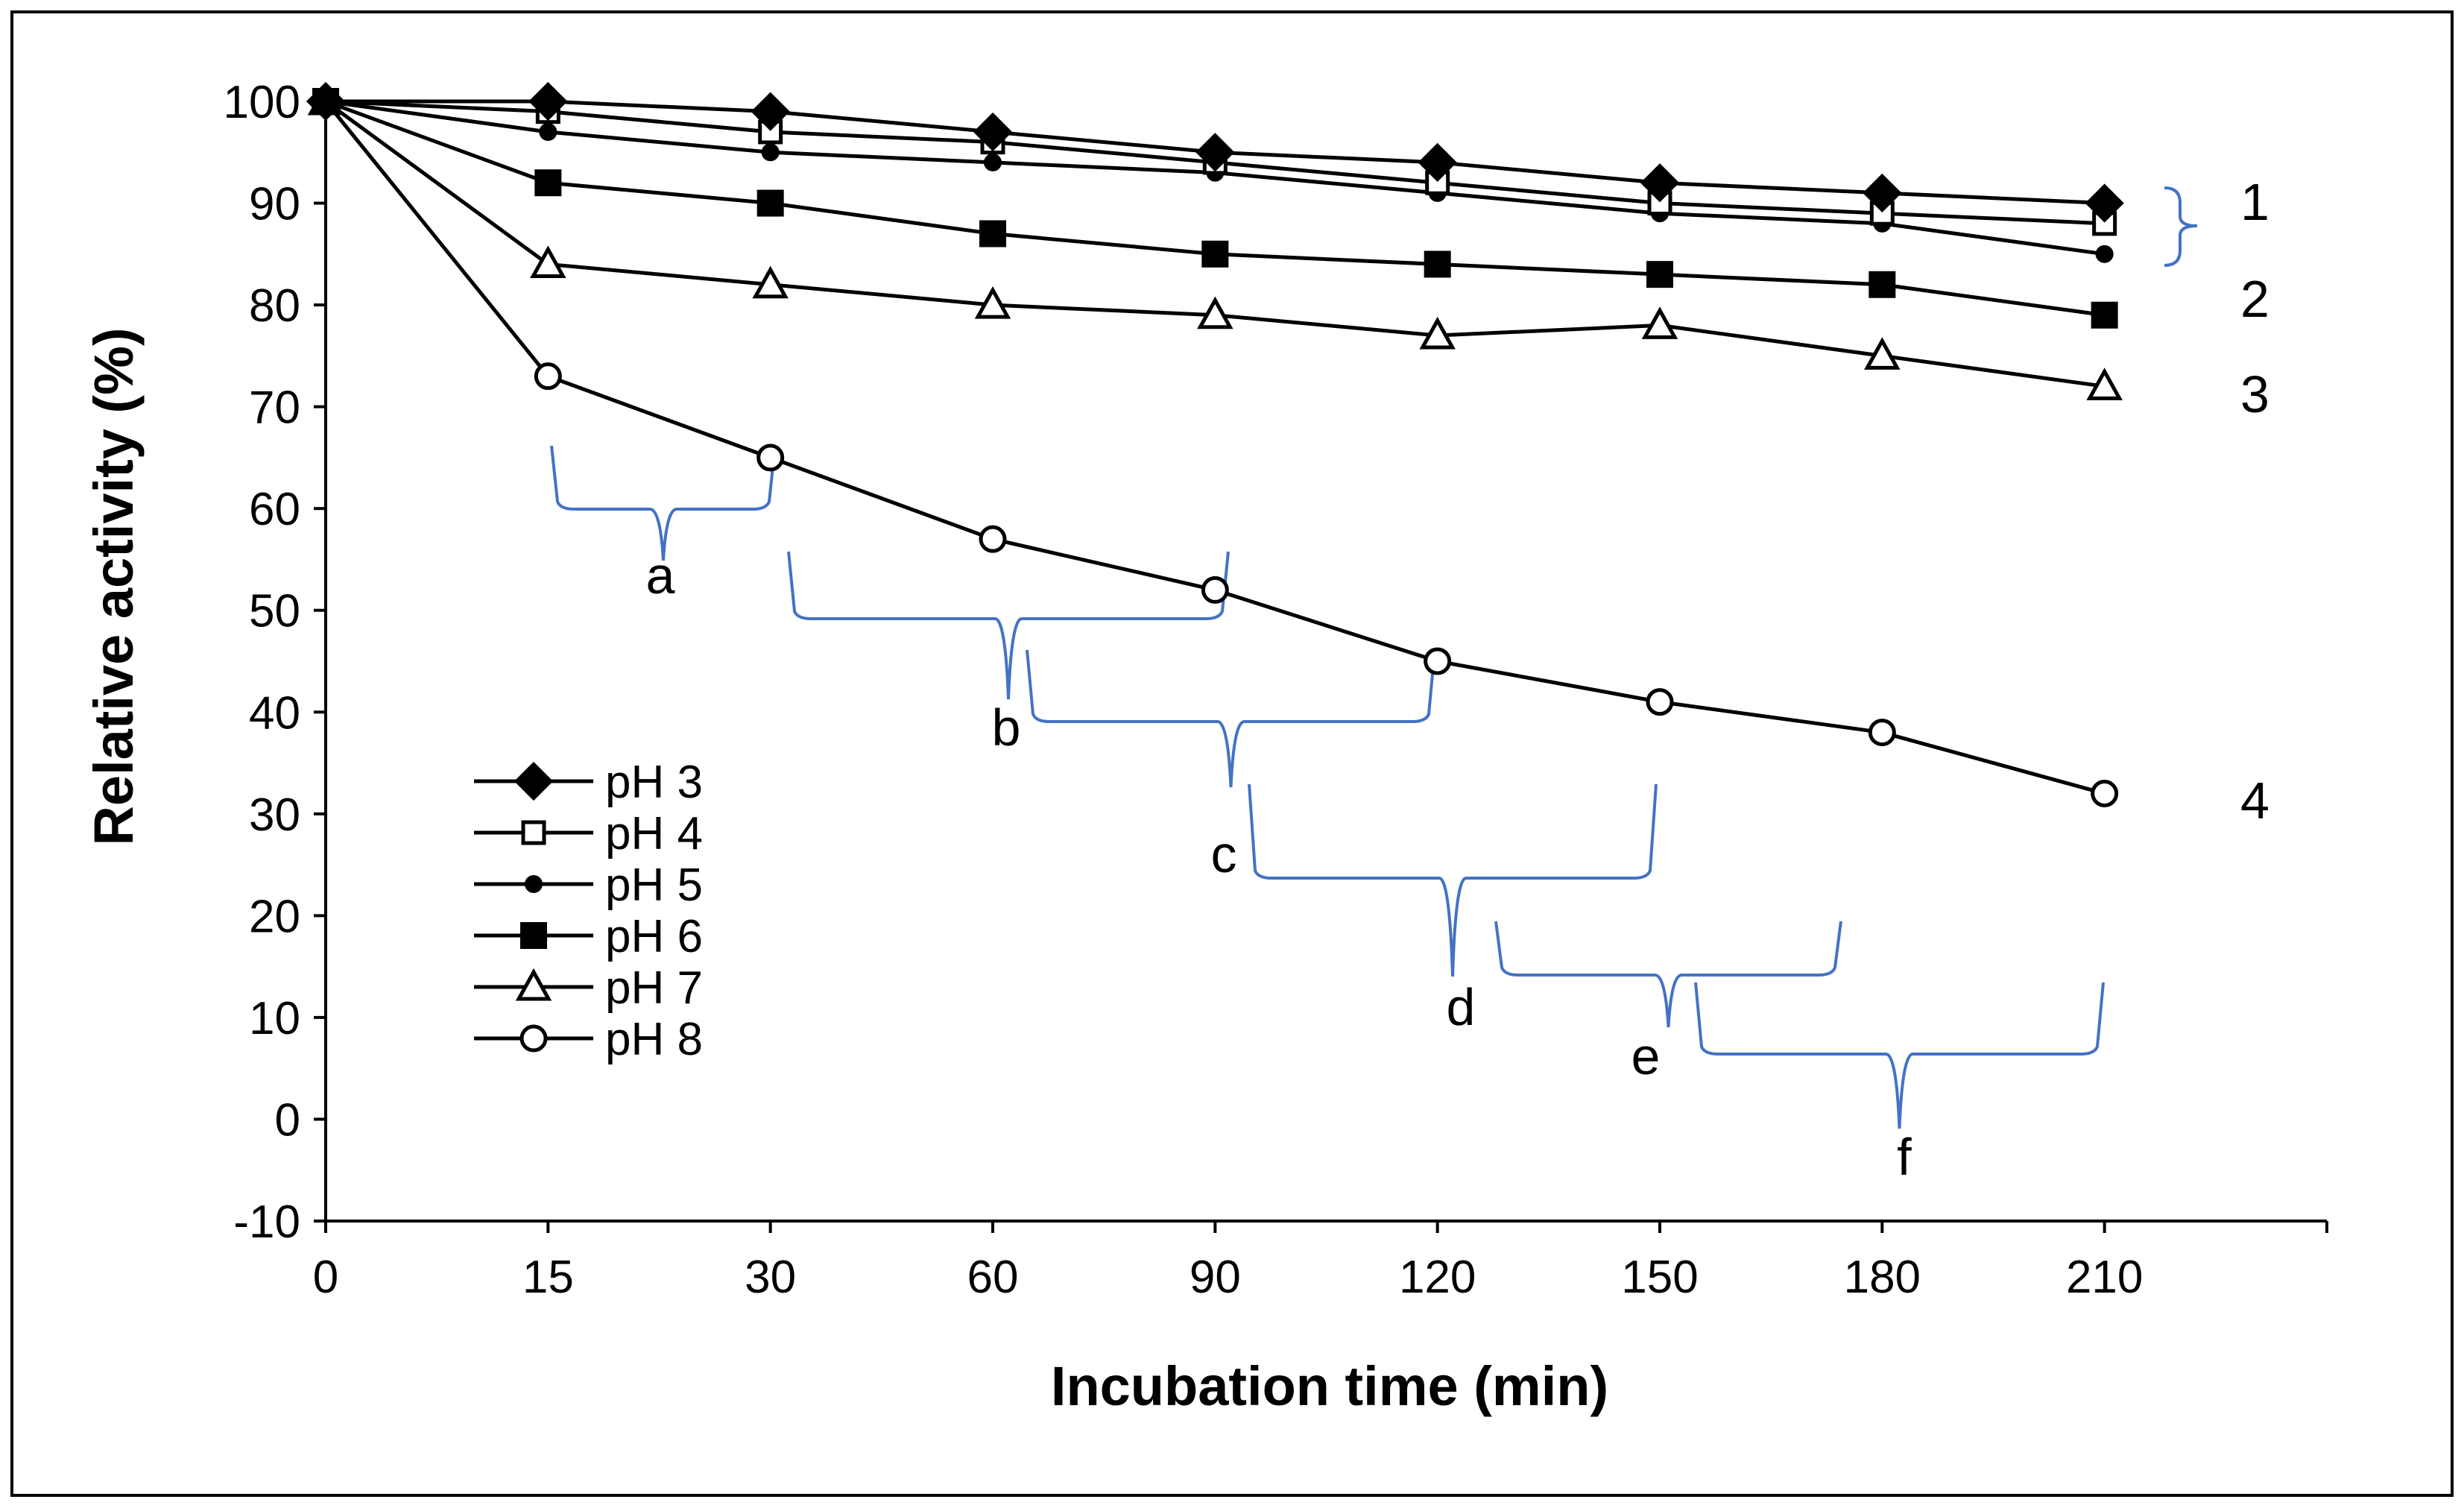 The width and height of the screenshot is (2464, 1511). What do you see at coordinates (1904, 1157) in the screenshot?
I see `bracket-label-f: f` at bounding box center [1904, 1157].